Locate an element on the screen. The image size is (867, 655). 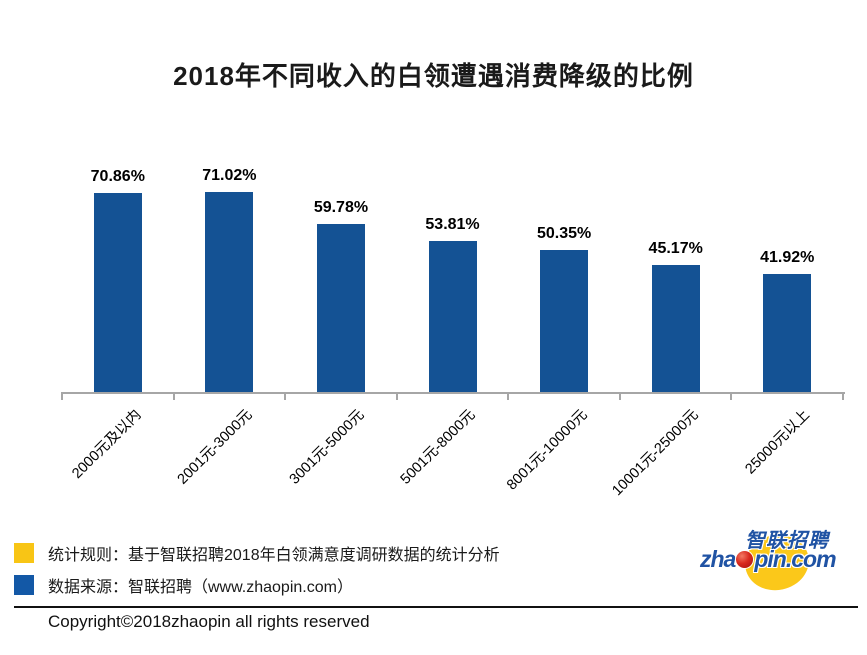
legend-swatch-yellow is located at coordinates (24, 553).